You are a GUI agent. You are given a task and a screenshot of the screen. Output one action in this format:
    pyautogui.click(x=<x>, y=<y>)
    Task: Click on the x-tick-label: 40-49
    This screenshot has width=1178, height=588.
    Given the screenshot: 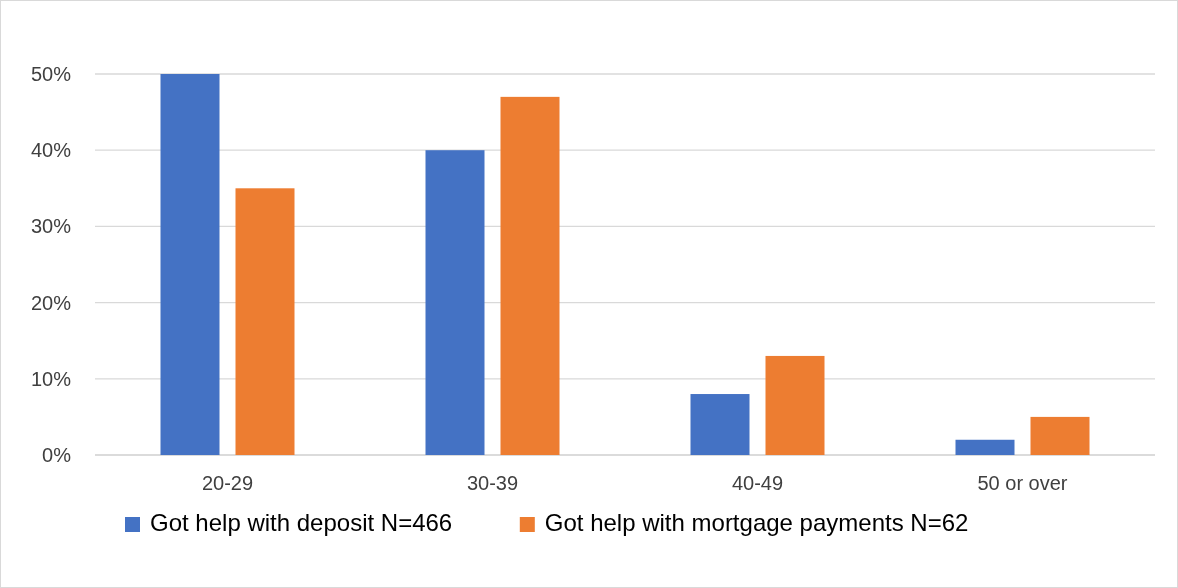 What is the action you would take?
    pyautogui.click(x=757, y=483)
    